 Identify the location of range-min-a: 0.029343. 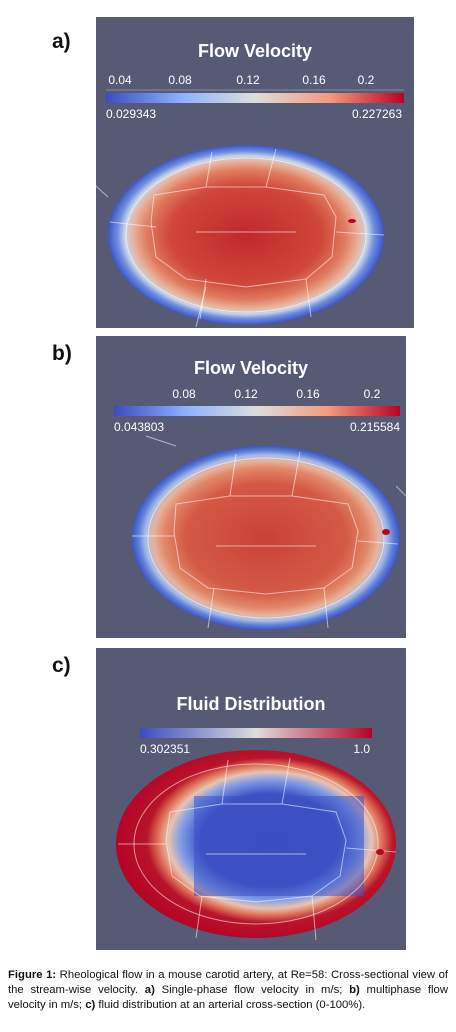
(131, 114).